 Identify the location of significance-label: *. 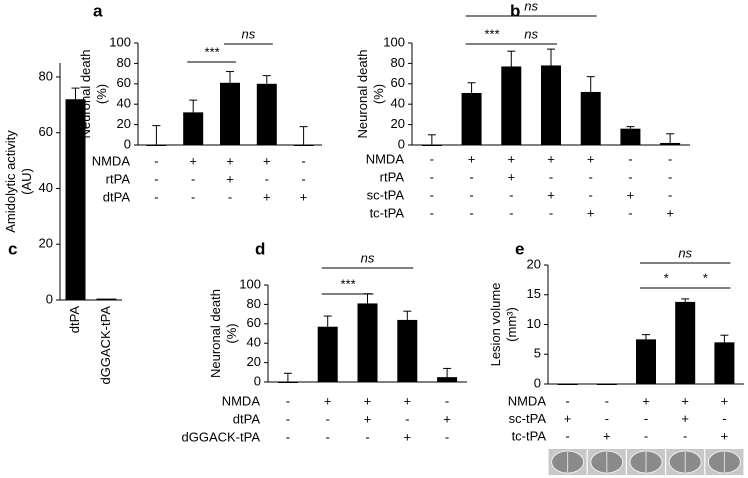
(666, 277).